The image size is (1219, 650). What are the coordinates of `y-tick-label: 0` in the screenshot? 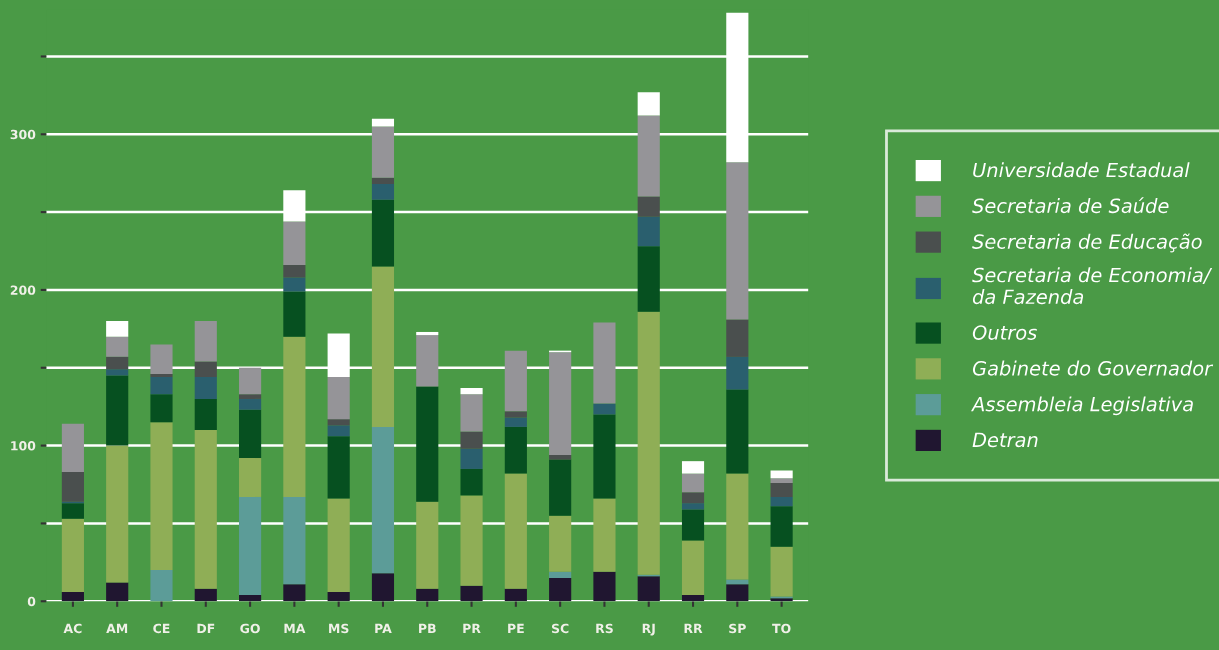 It's located at (31, 601).